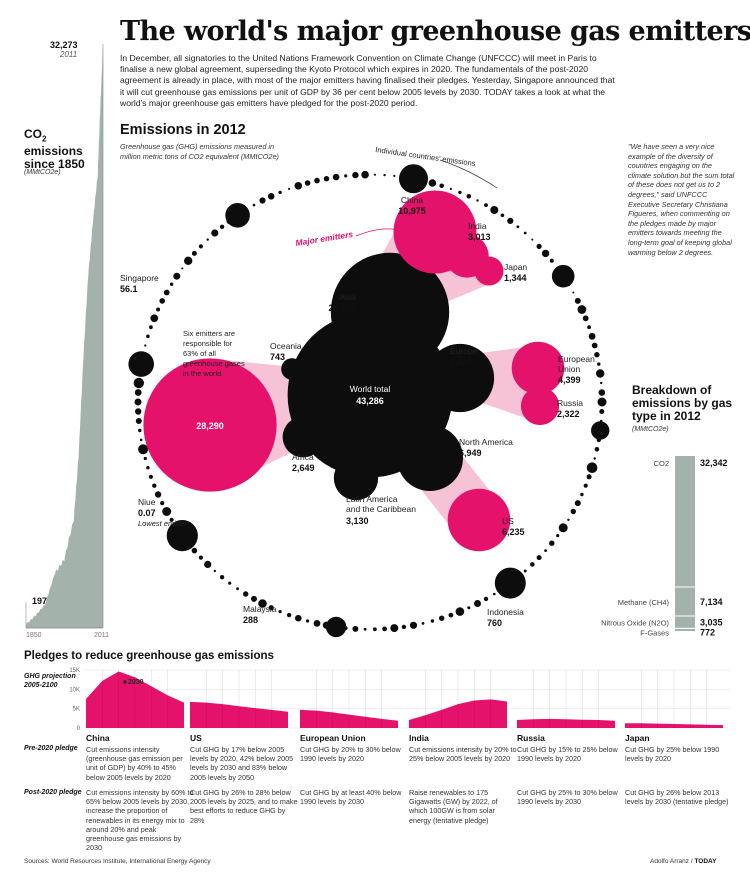  I want to click on y-tick-label: 0, so click(79, 729).